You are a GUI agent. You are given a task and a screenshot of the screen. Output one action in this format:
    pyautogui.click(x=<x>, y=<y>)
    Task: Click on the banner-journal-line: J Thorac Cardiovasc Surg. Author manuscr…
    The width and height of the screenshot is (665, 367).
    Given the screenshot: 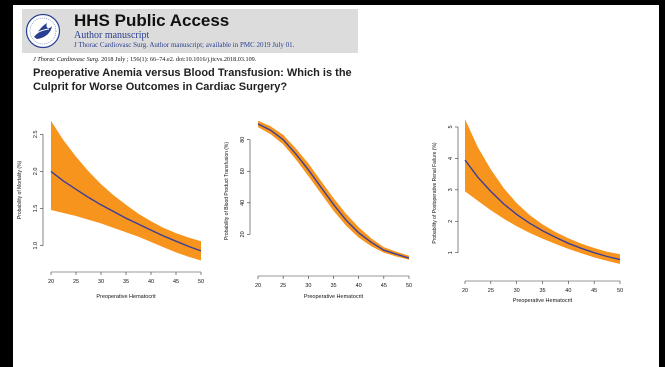 What is the action you would take?
    pyautogui.click(x=184, y=45)
    